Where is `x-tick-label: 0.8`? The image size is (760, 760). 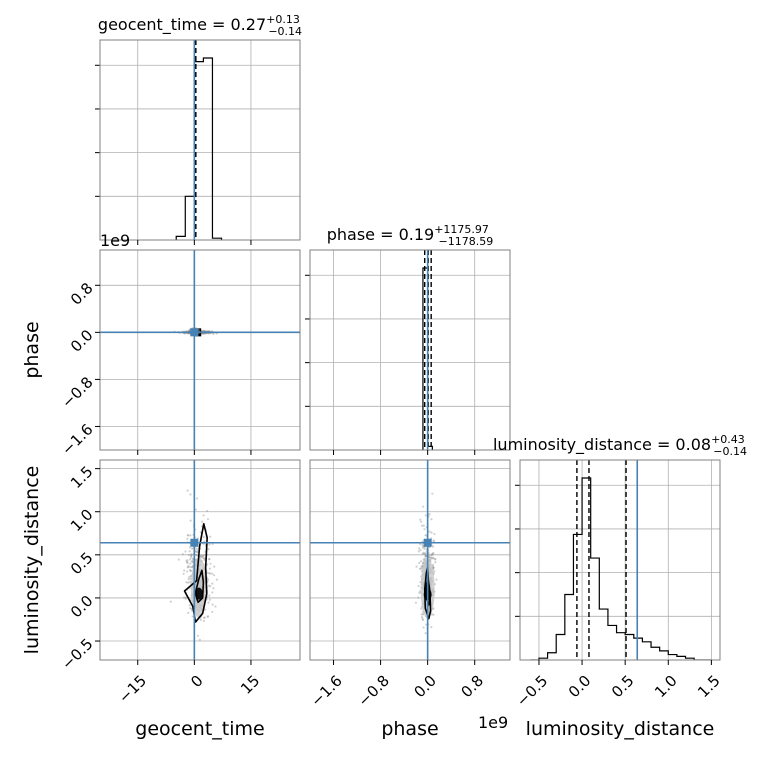 x-tick-label: 0.8 is located at coordinates (472, 687).